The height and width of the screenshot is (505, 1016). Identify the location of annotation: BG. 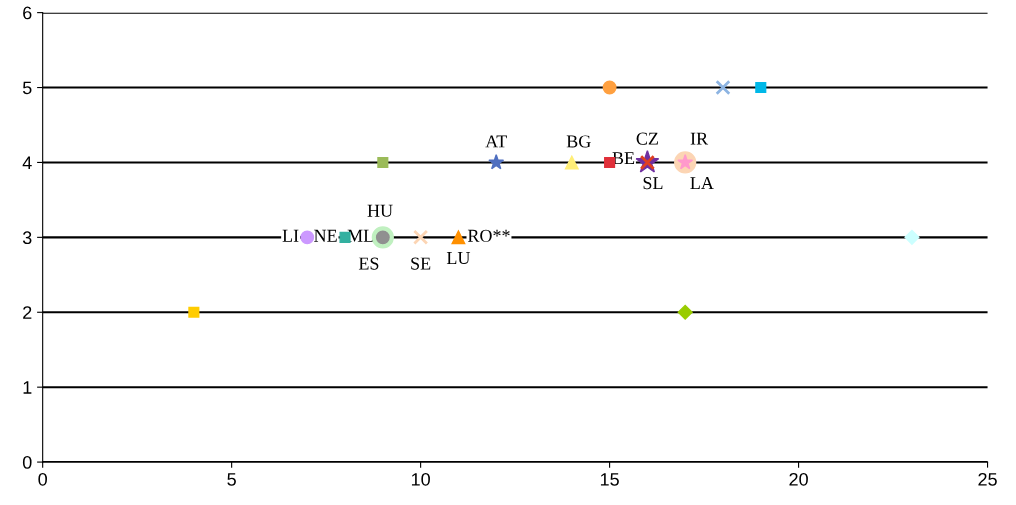
(578, 141).